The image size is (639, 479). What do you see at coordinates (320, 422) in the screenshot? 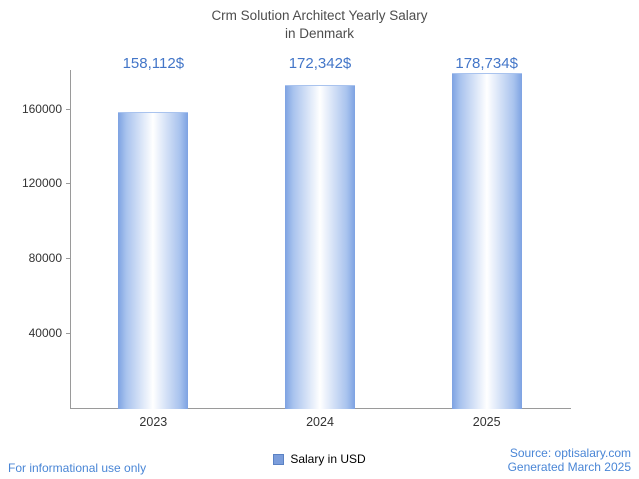
I see `x-tick-label: 2024` at bounding box center [320, 422].